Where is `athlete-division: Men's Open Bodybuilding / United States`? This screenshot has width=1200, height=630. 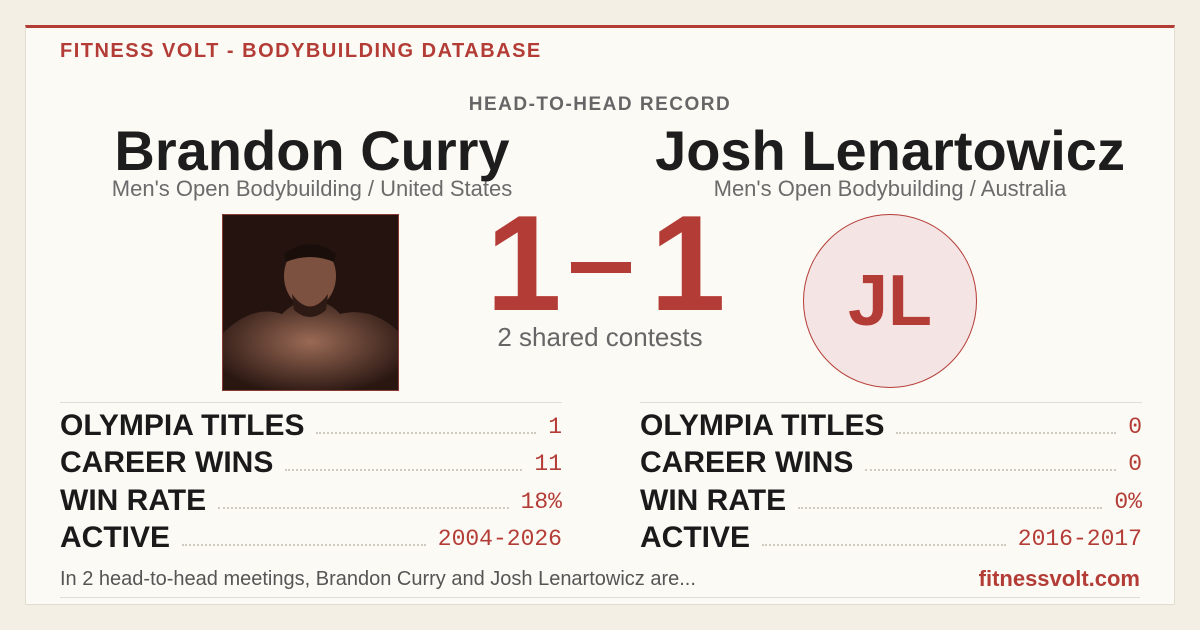
athlete-division: Men's Open Bodybuilding / United States is located at coordinates (312, 188).